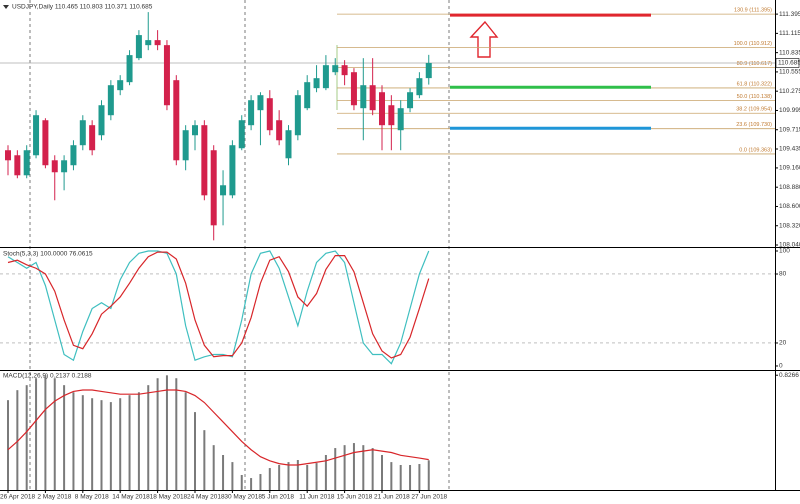 This screenshot has width=800, height=504. What do you see at coordinates (48, 254) in the screenshot?
I see `stoch-title: Stoch(5,3,3) 100.0000 76.0615` at bounding box center [48, 254].